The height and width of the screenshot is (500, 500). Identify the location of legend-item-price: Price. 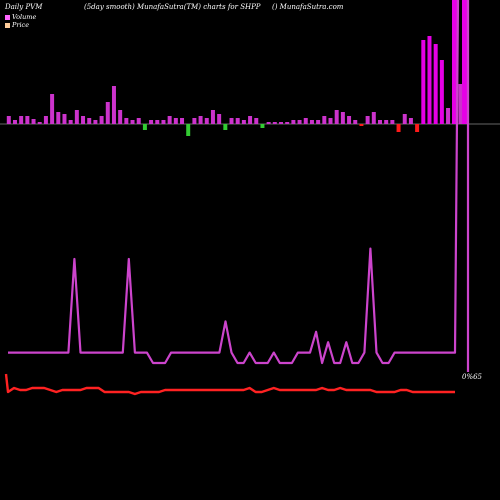
(17, 25).